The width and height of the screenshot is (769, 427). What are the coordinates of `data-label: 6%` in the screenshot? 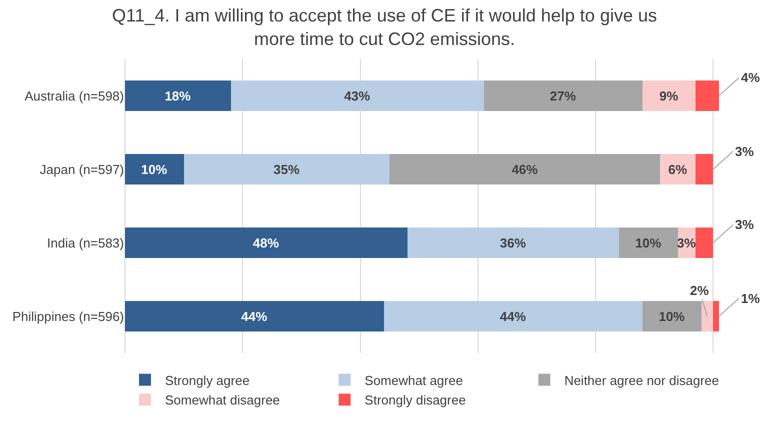 It's located at (678, 169).